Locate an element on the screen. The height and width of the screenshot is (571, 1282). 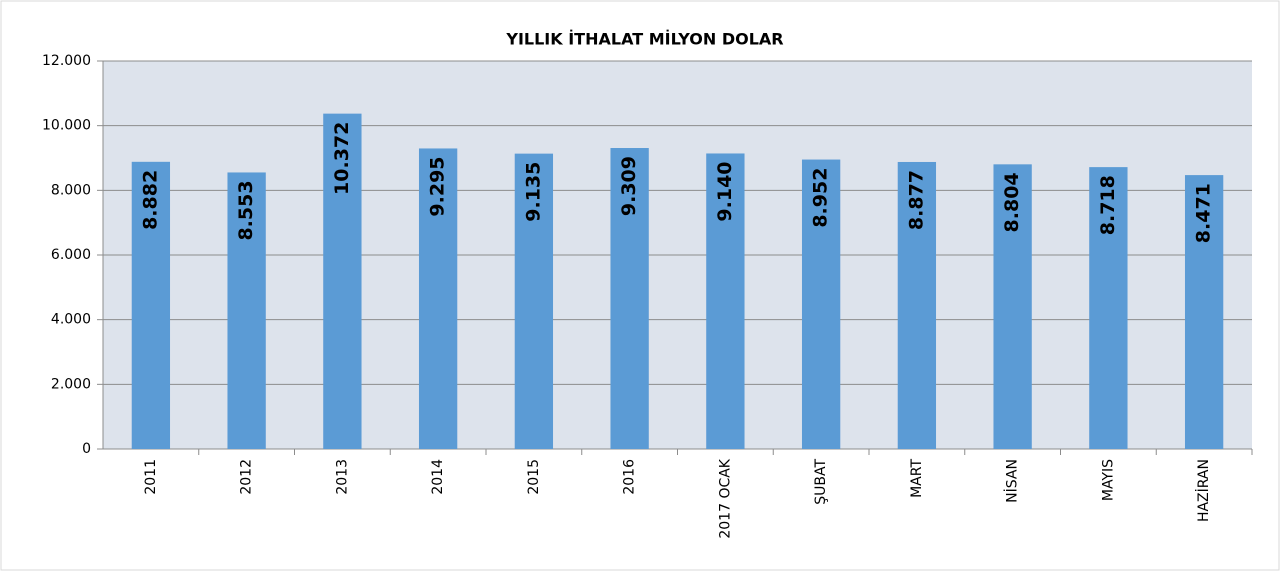
y-tick-label: 12.000 is located at coordinates (66, 61).